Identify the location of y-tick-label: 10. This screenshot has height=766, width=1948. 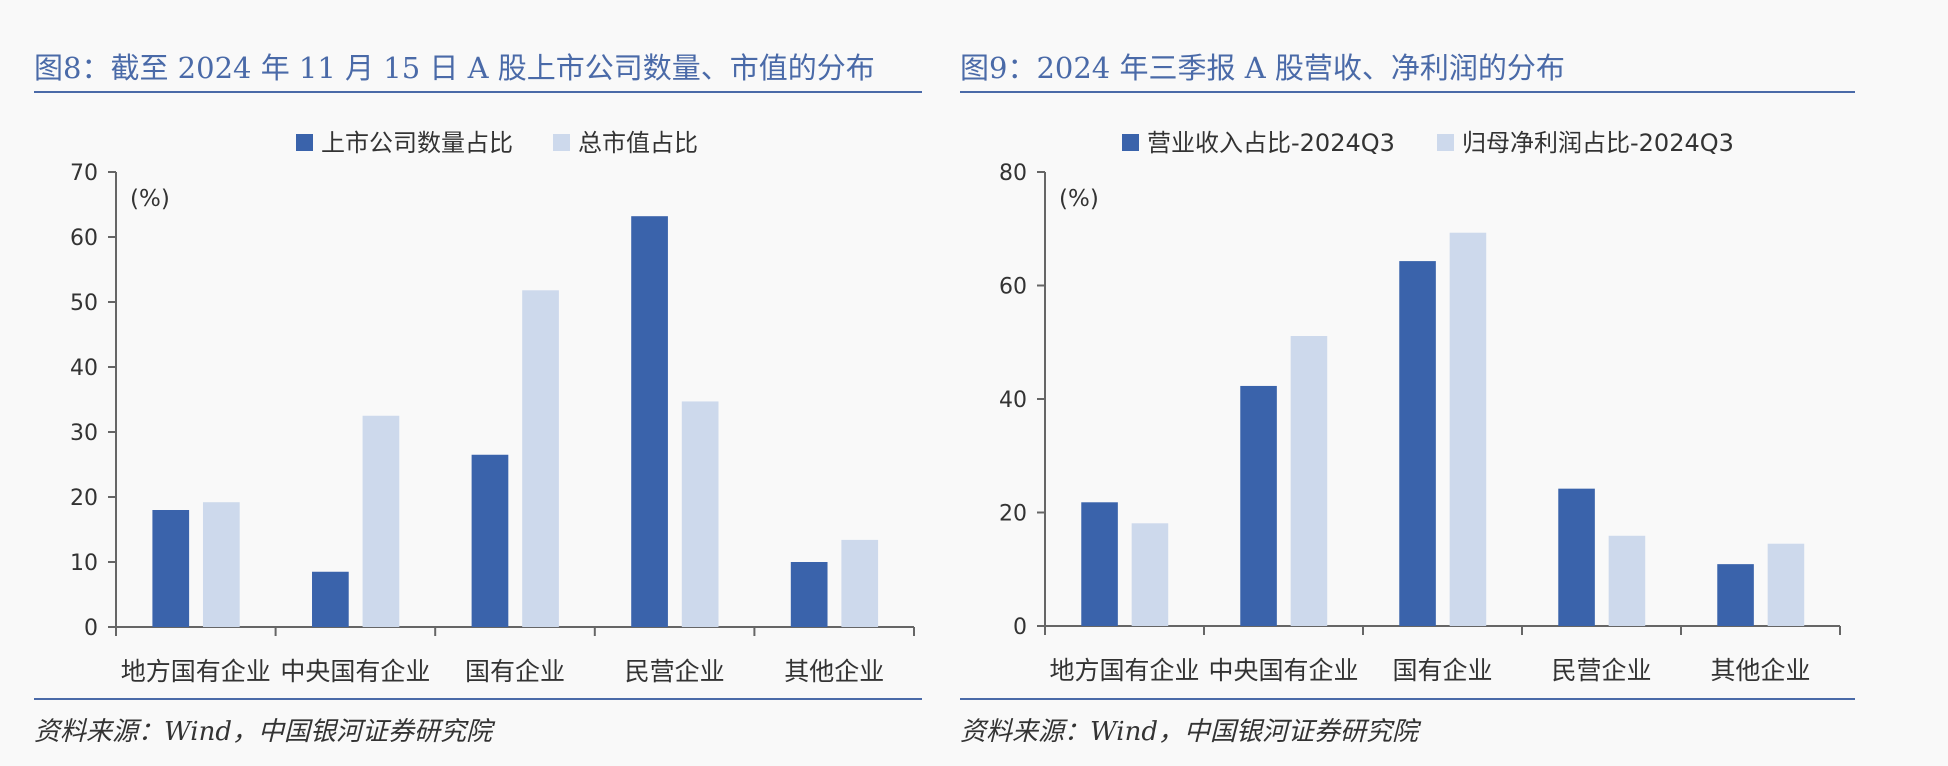
(84, 563).